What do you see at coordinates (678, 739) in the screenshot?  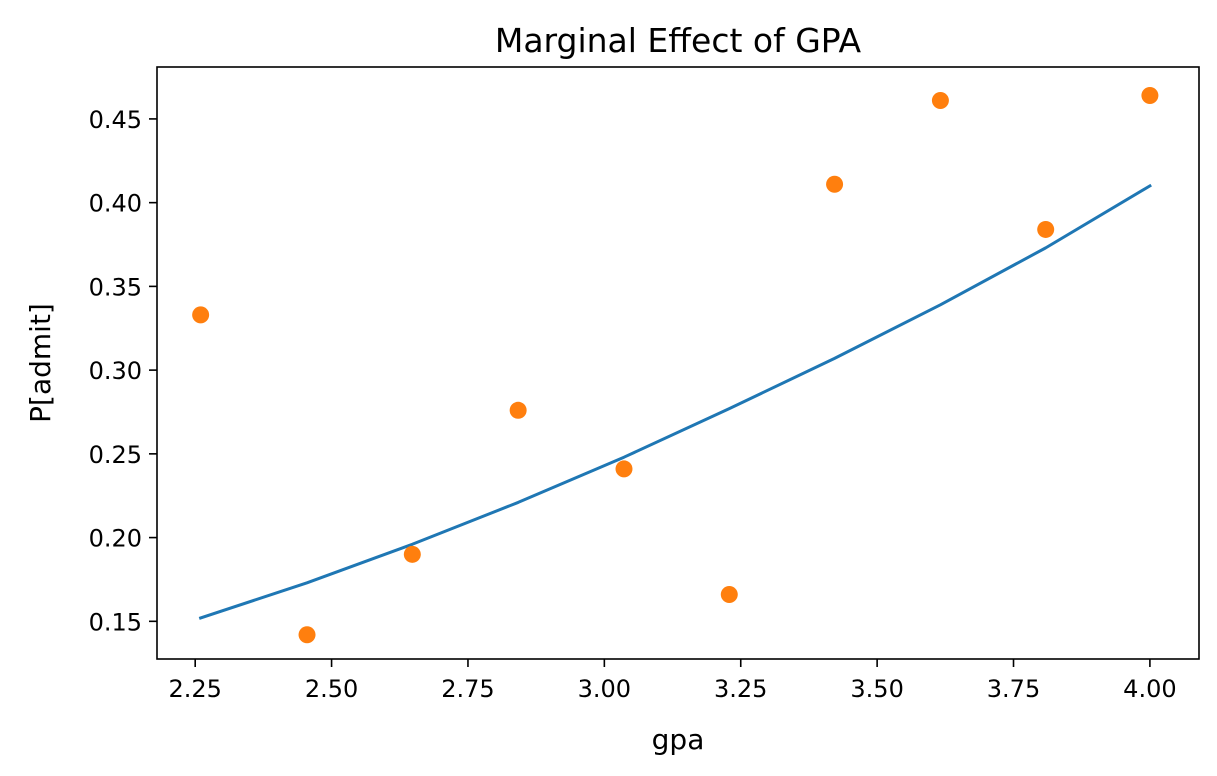 I see `x-axis-title: gpa` at bounding box center [678, 739].